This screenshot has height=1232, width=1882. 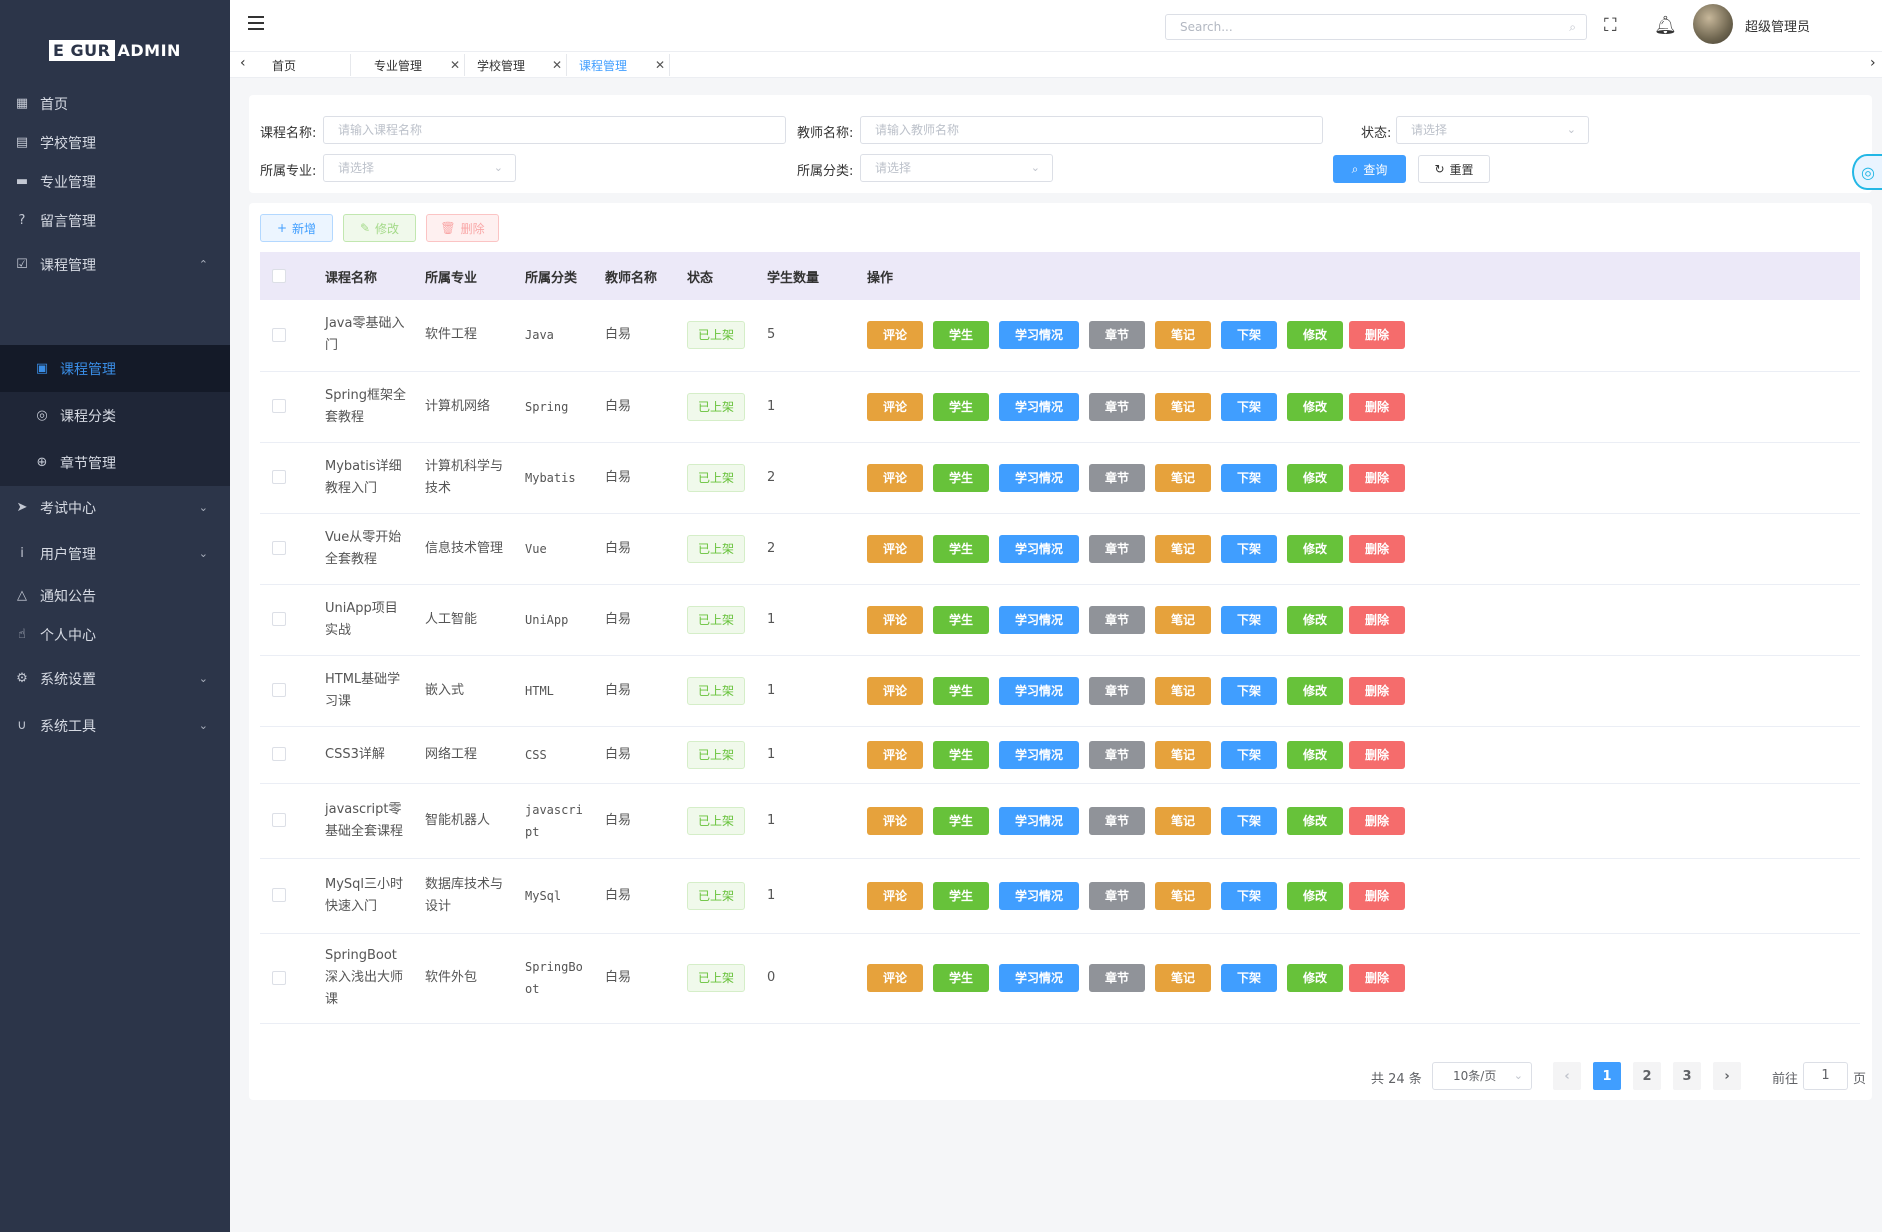 What do you see at coordinates (115, 103) in the screenshot?
I see `sidebar-item-0: ▦ 首页` at bounding box center [115, 103].